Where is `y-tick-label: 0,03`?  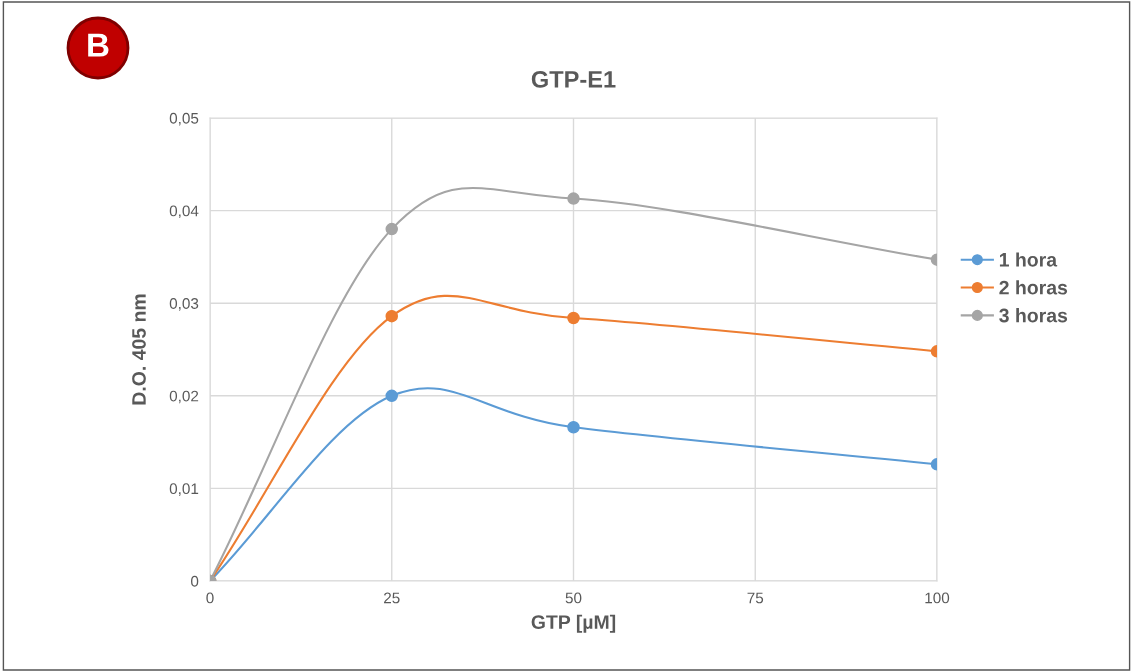 y-tick-label: 0,03 is located at coordinates (184, 304).